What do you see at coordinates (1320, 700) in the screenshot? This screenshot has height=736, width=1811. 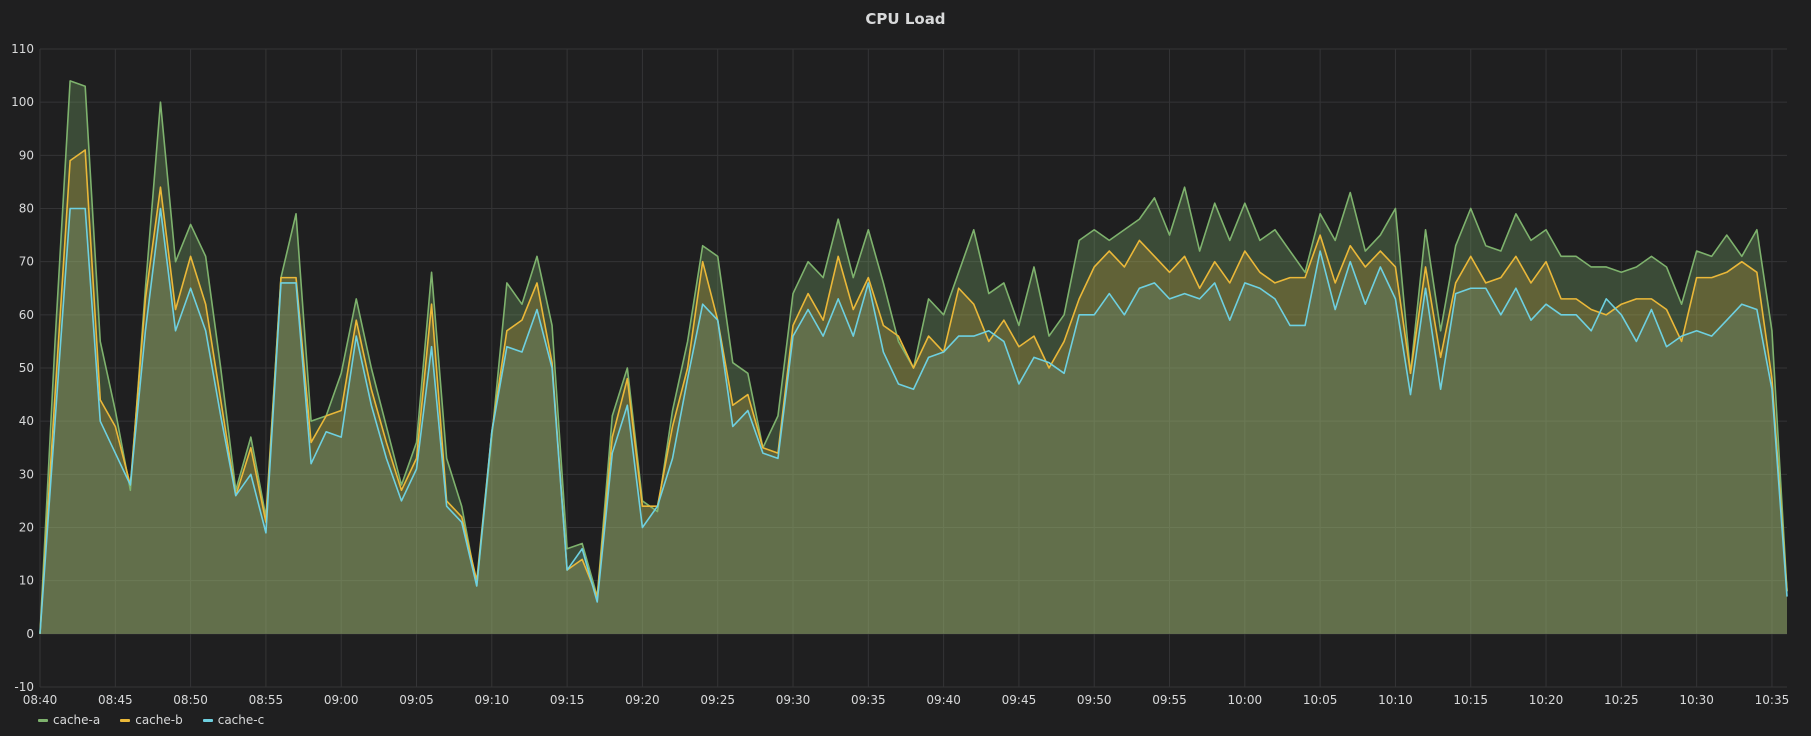 I see `x-tick-label: 10:05` at bounding box center [1320, 700].